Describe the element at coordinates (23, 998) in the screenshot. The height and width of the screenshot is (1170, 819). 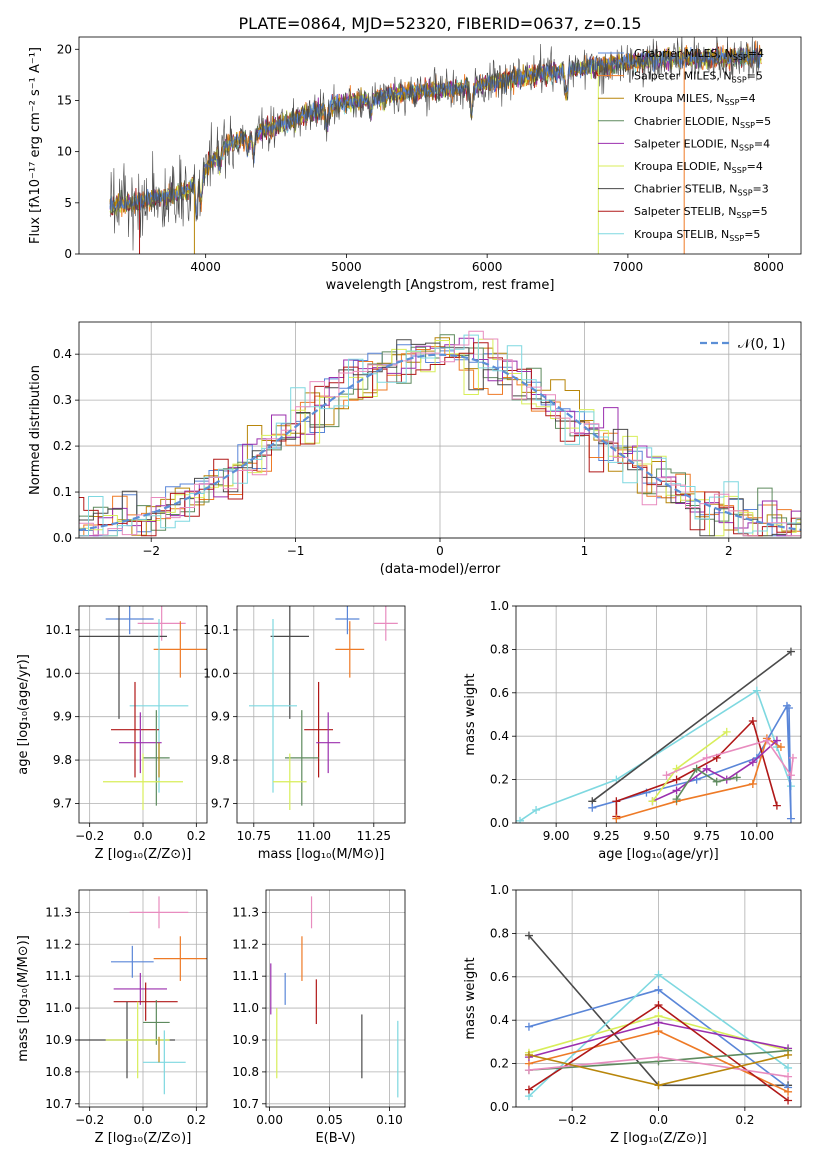
I see `mass_Z-ylabel: mass [log₁₀(M/M⊙)]` at that location.